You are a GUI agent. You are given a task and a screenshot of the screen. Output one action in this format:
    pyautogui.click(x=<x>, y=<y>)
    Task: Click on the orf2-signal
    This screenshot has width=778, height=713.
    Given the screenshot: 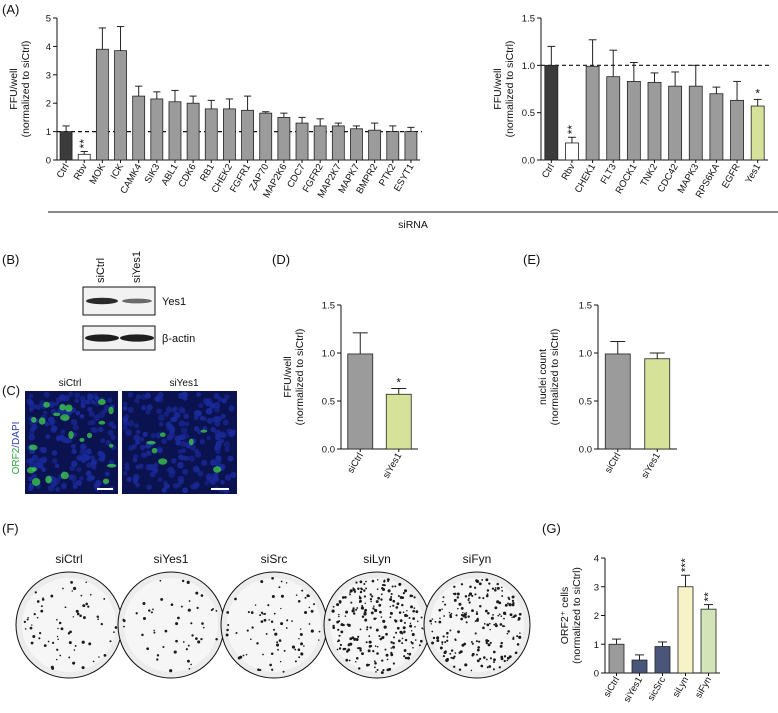 What is the action you would take?
    pyautogui.click(x=36, y=481)
    